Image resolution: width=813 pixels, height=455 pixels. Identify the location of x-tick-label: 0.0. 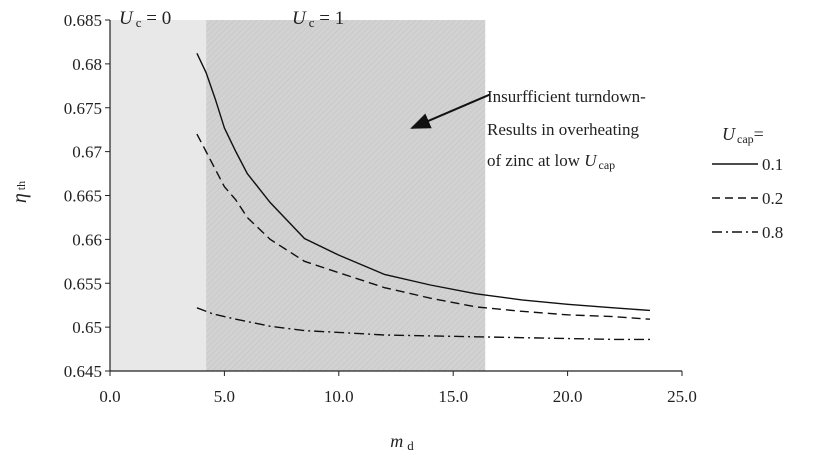
(109, 396).